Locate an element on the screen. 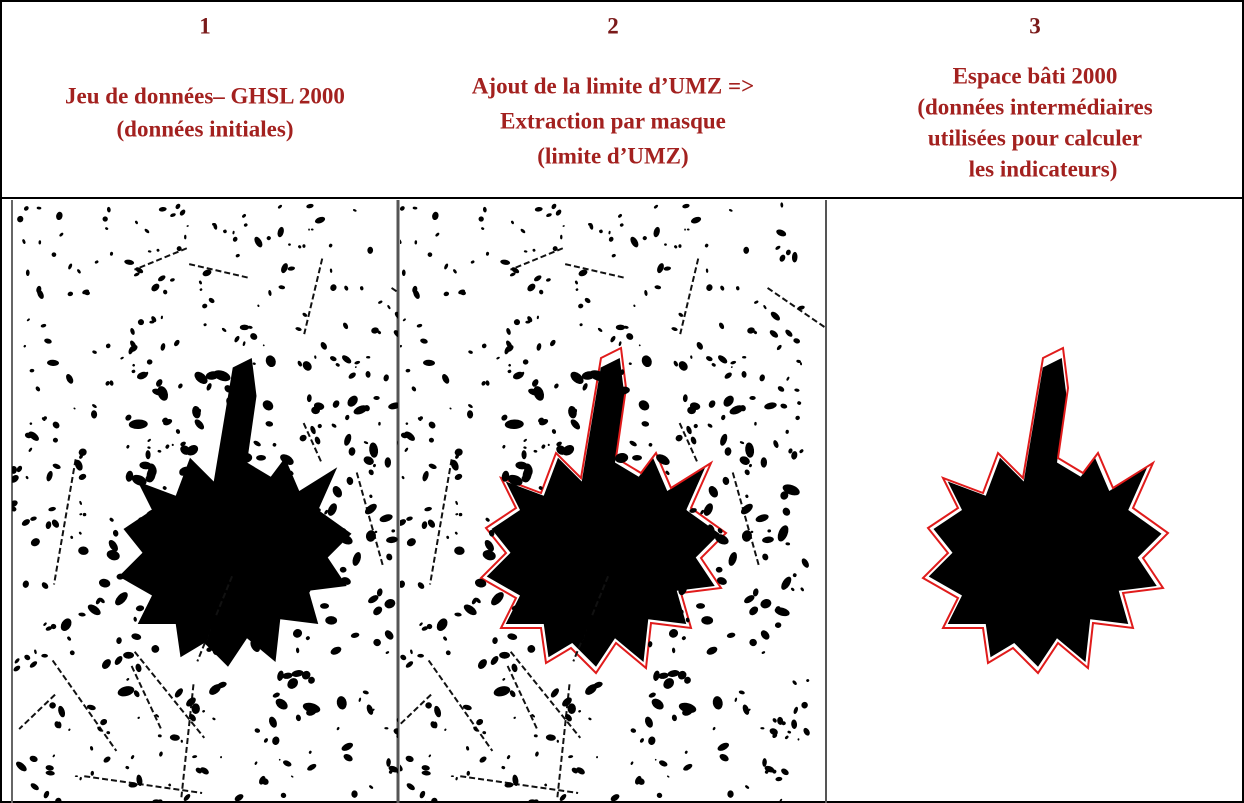  road is located at coordinates (745, 519).